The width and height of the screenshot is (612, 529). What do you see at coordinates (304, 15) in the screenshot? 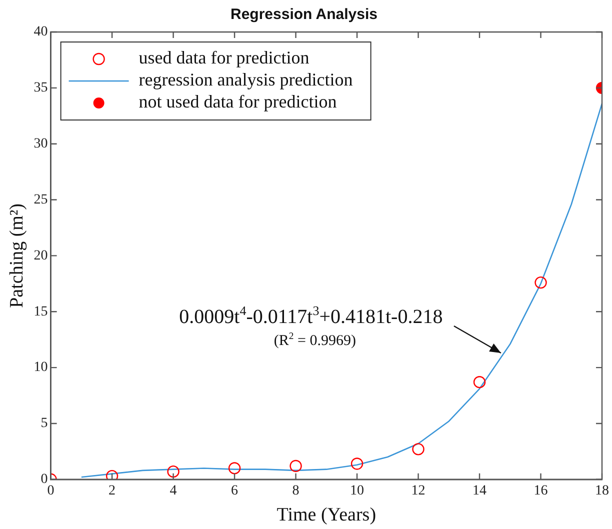
I see `chart-title: Regression Analysis` at bounding box center [304, 15].